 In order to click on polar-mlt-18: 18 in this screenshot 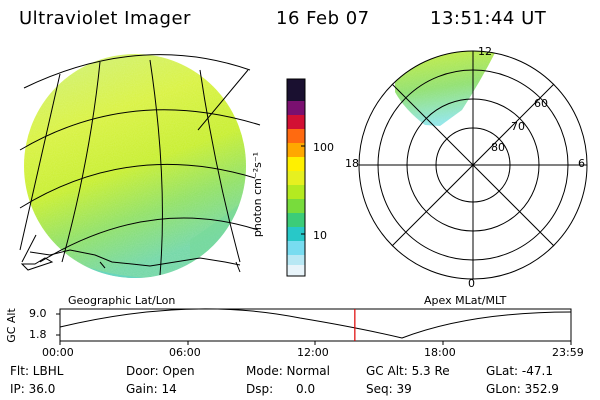, I will do `click(352, 163)`.